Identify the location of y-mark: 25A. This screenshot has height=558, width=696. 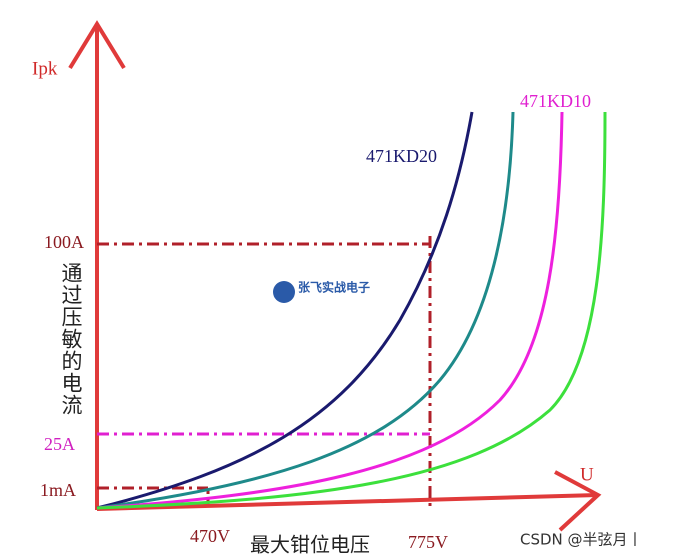
(59, 444).